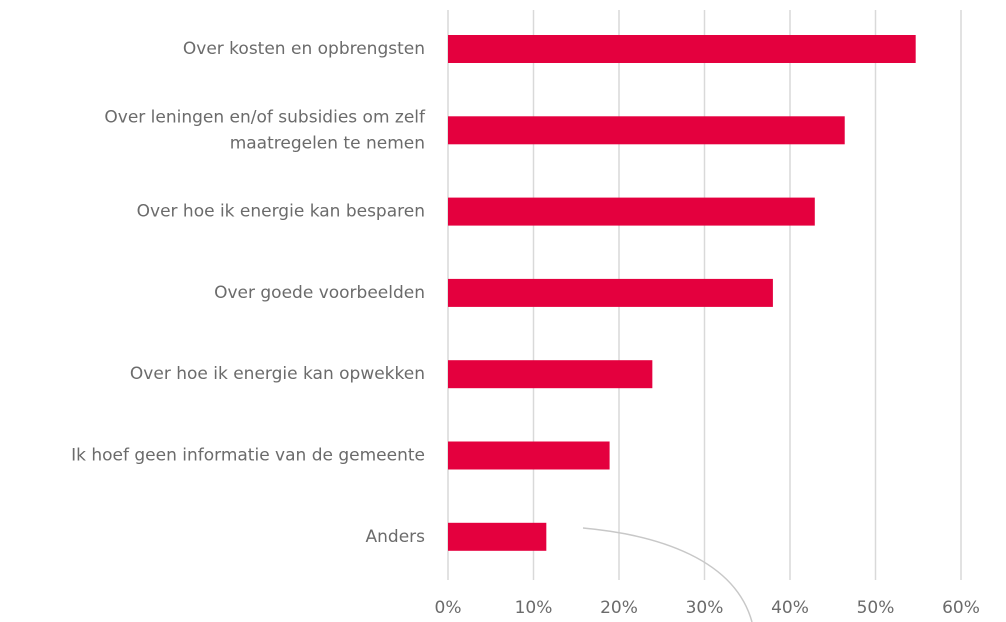  Describe the element at coordinates (248, 456) in the screenshot. I see `y-tick-label: Ik hoef geen informatie van de gemeente` at that location.